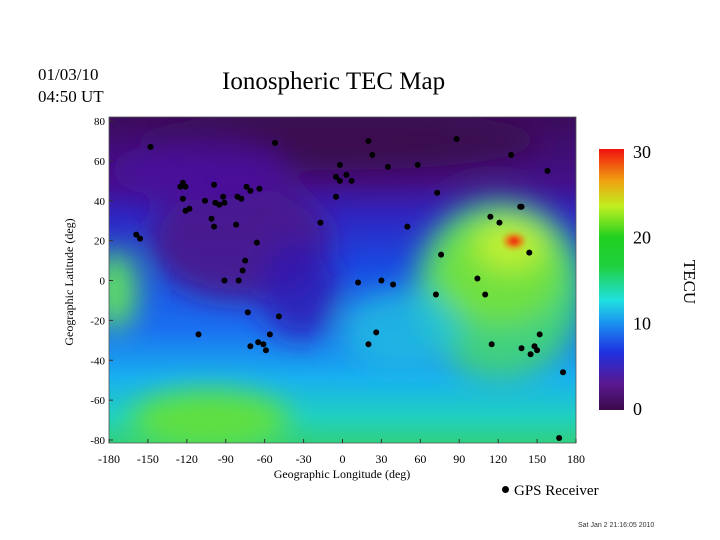  I want to click on x-tick-label: -90, so click(226, 459).